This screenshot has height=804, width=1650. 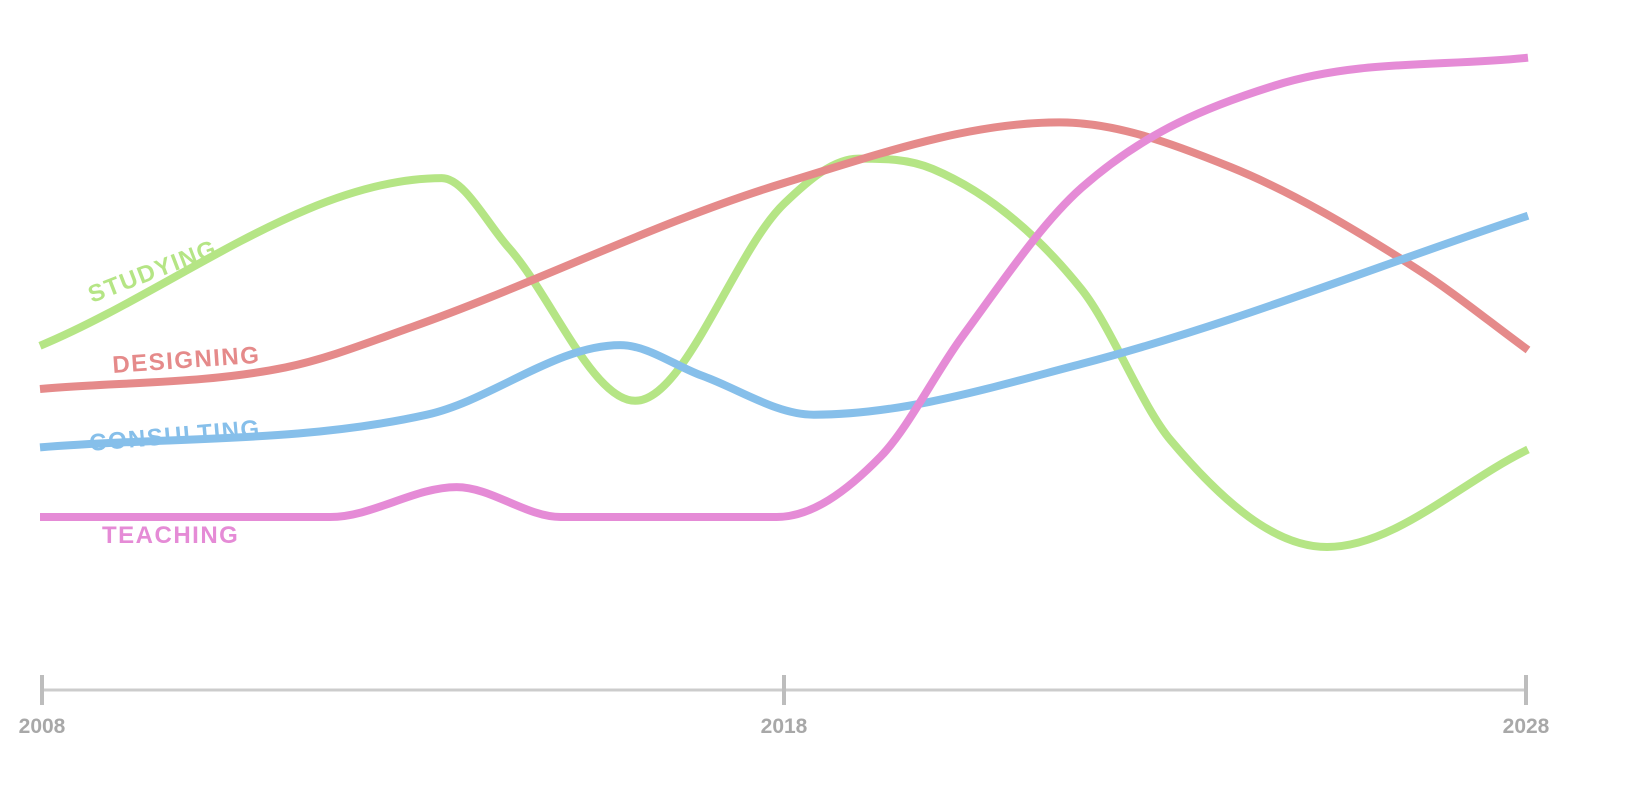 What do you see at coordinates (1526, 726) in the screenshot?
I see `x-tick-label-end: 2028` at bounding box center [1526, 726].